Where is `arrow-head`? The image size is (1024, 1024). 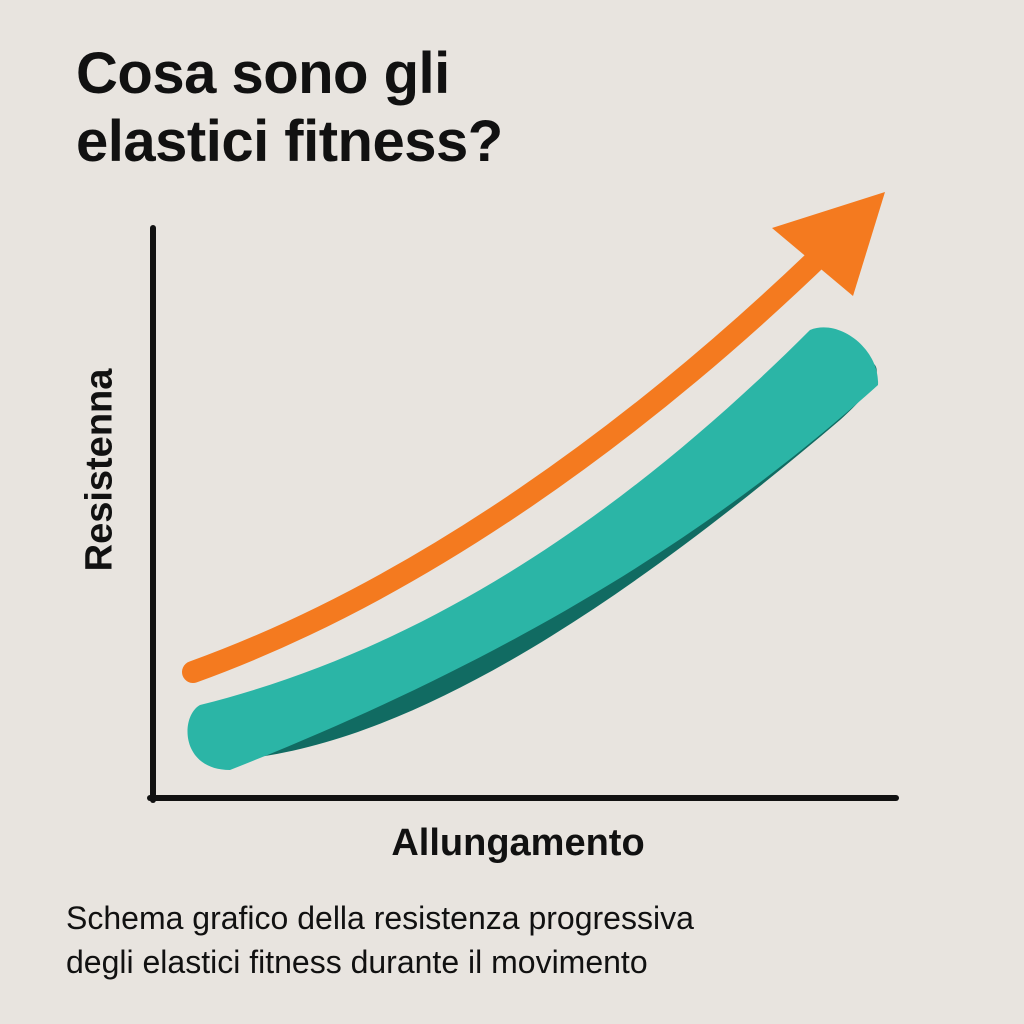
arrow-head is located at coordinates (828, 244).